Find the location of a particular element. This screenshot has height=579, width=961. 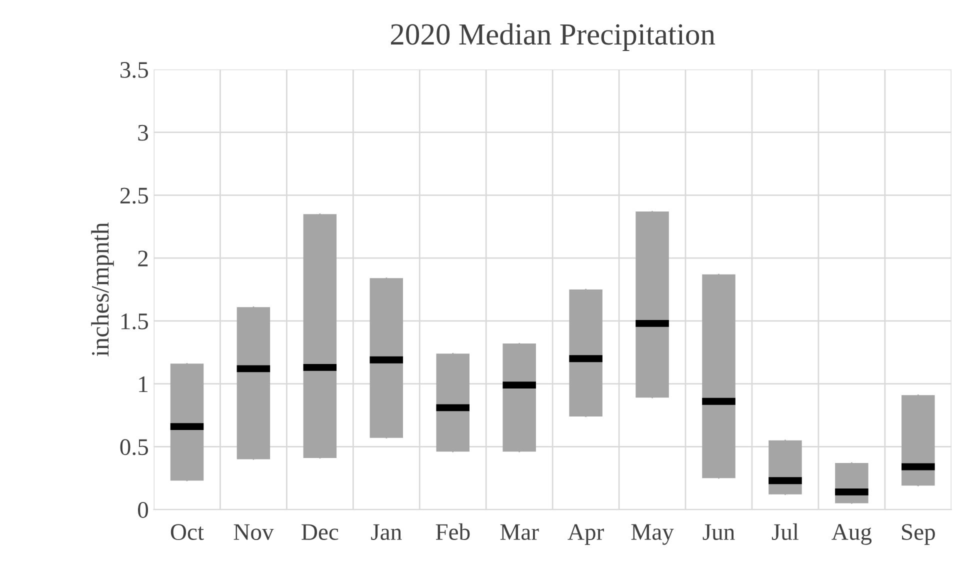

x-tick-label: Jan is located at coordinates (386, 532).